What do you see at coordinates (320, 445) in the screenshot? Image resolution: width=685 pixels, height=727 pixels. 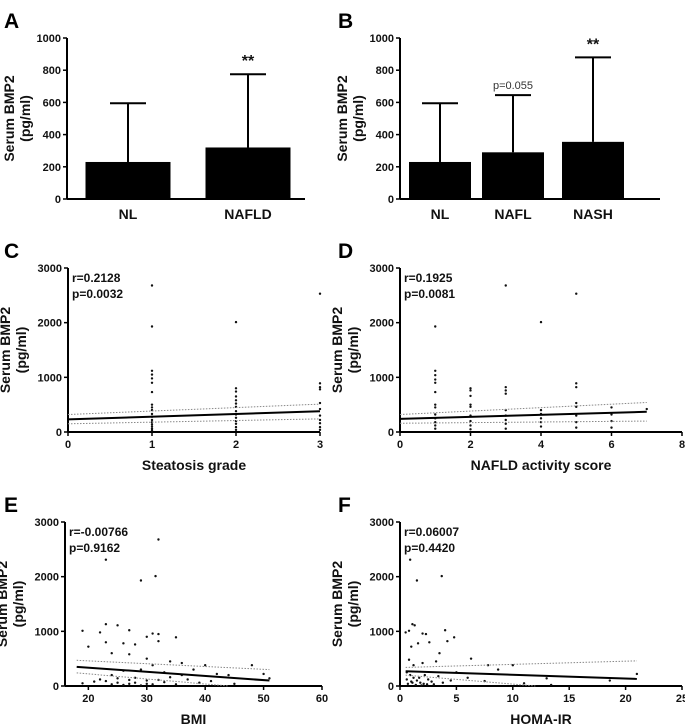 I see `x-tick-label: 3` at bounding box center [320, 445].